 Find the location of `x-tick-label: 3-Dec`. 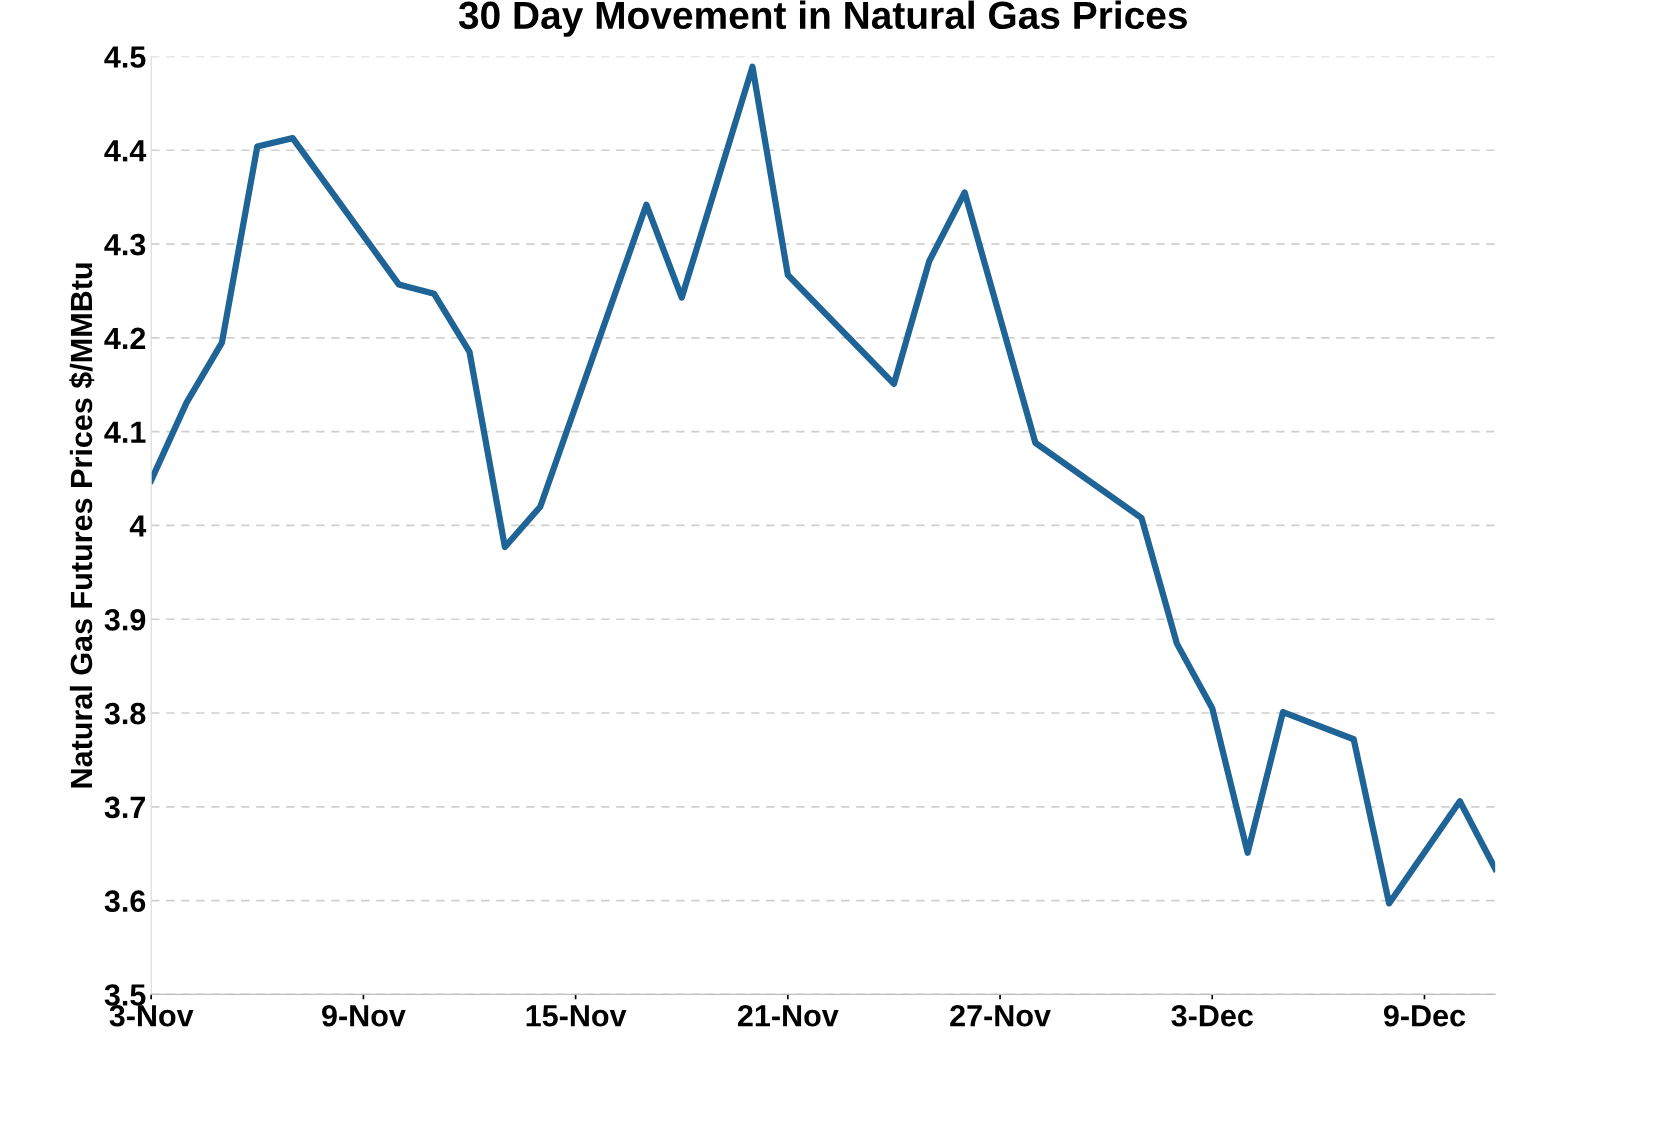

x-tick-label: 3-Dec is located at coordinates (1212, 1015).